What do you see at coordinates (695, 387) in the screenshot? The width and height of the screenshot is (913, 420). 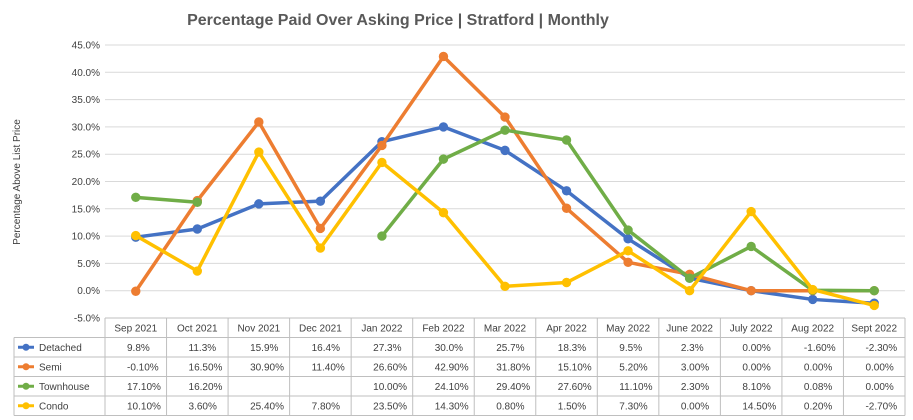 I see `data-label: 2.30%` at bounding box center [695, 387].